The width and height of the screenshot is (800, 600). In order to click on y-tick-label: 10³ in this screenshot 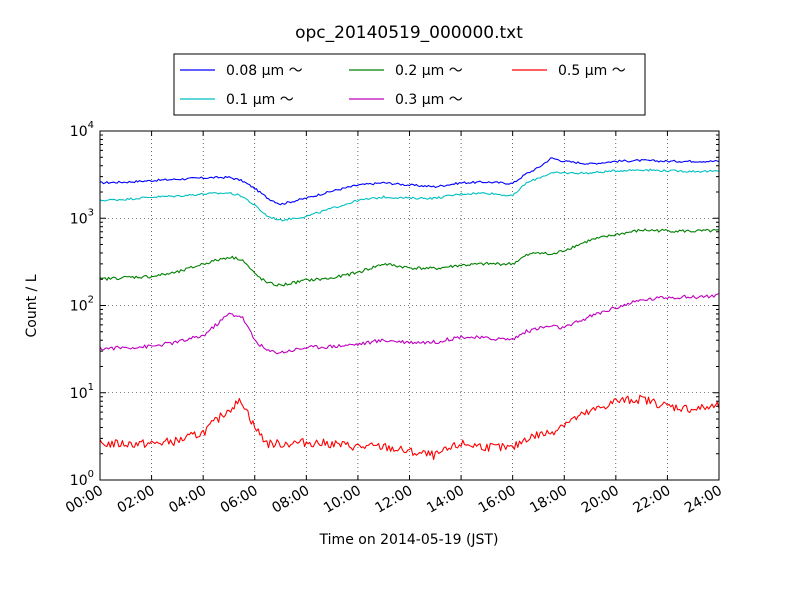, I will do `click(82, 217)`.